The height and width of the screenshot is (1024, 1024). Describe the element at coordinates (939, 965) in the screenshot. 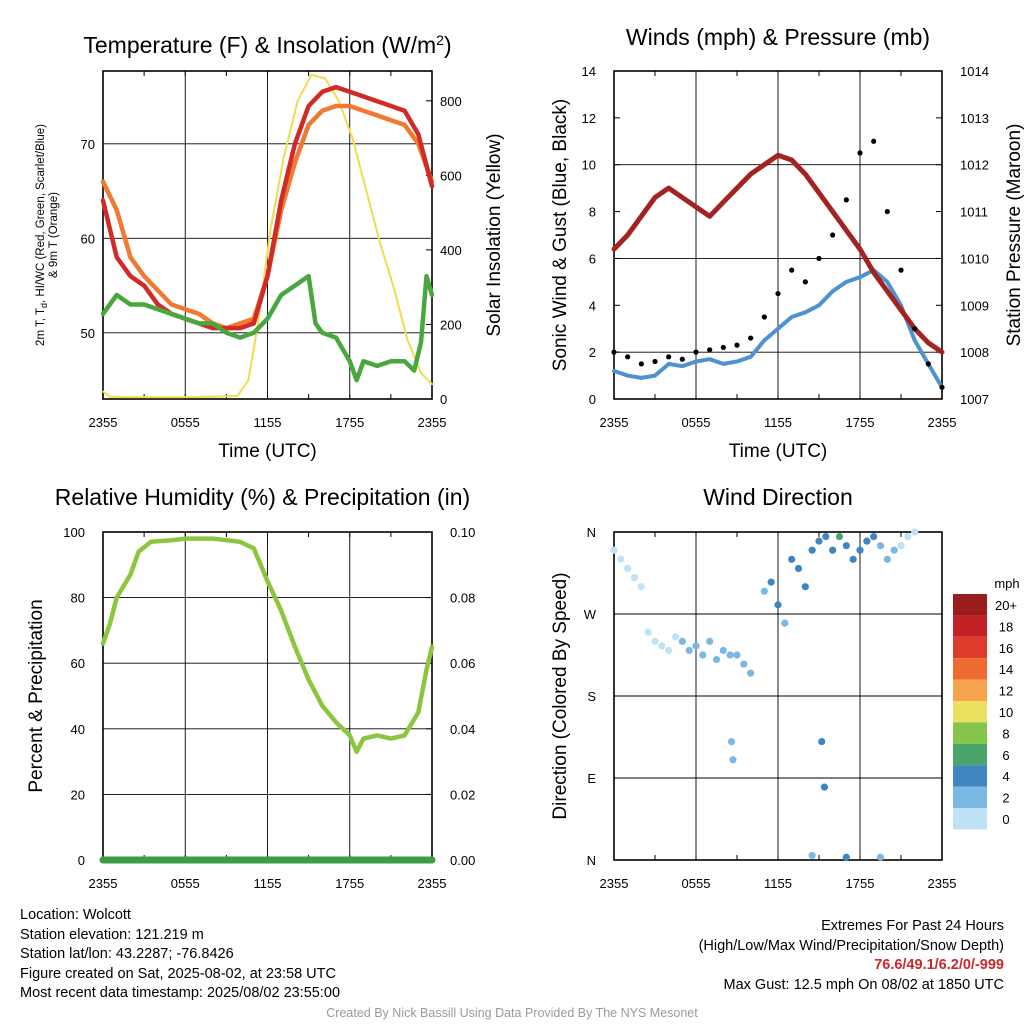

I see `extremes-values: 76.6/49.1/6.2/0/-999` at that location.